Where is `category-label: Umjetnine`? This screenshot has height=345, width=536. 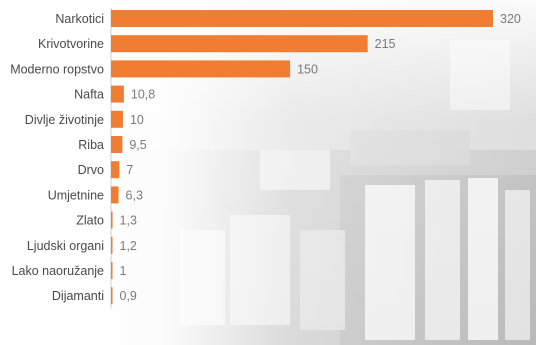 category-label: Umjetnine is located at coordinates (76, 195).